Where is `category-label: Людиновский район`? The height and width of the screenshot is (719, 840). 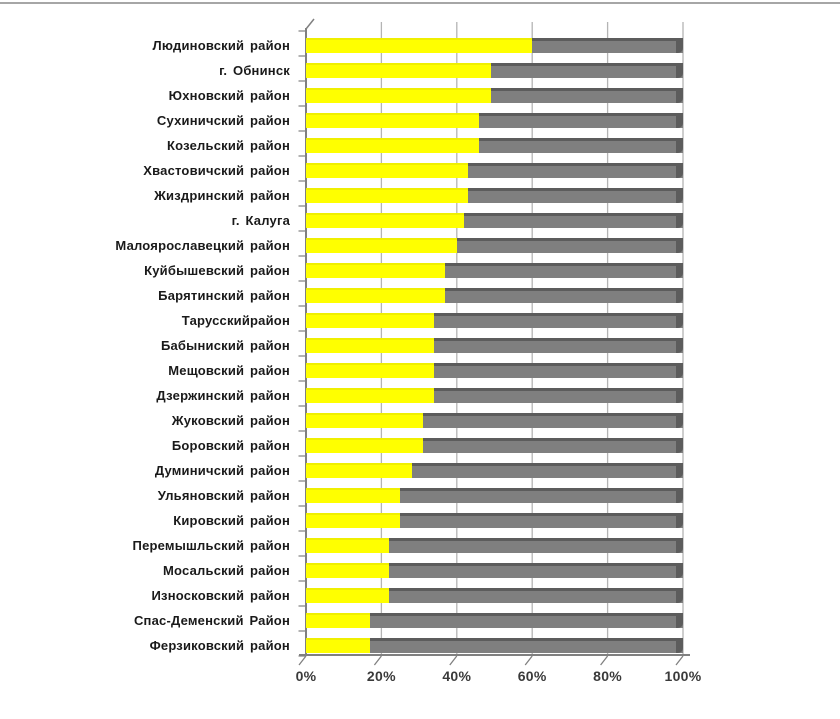 category-label: Людиновский район is located at coordinates (221, 45).